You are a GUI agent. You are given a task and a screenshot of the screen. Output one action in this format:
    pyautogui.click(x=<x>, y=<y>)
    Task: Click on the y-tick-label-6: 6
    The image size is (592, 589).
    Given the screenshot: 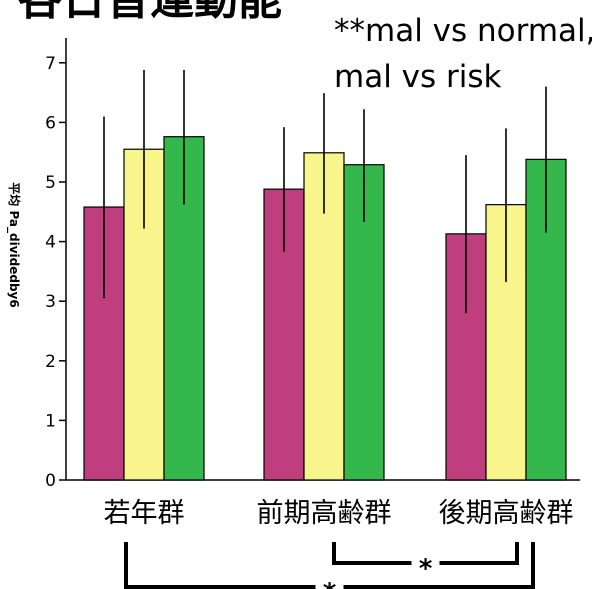 What is the action you would take?
    pyautogui.click(x=50, y=123)
    